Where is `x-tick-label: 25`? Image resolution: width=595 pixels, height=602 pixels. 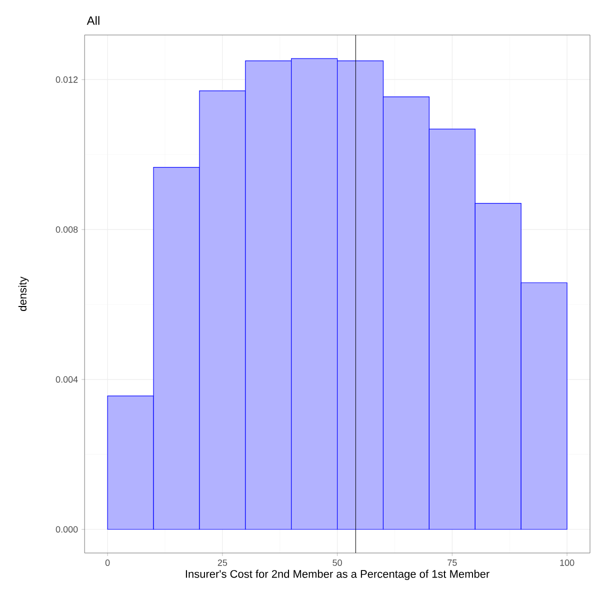
x-tick-label: 25 is located at coordinates (223, 563).